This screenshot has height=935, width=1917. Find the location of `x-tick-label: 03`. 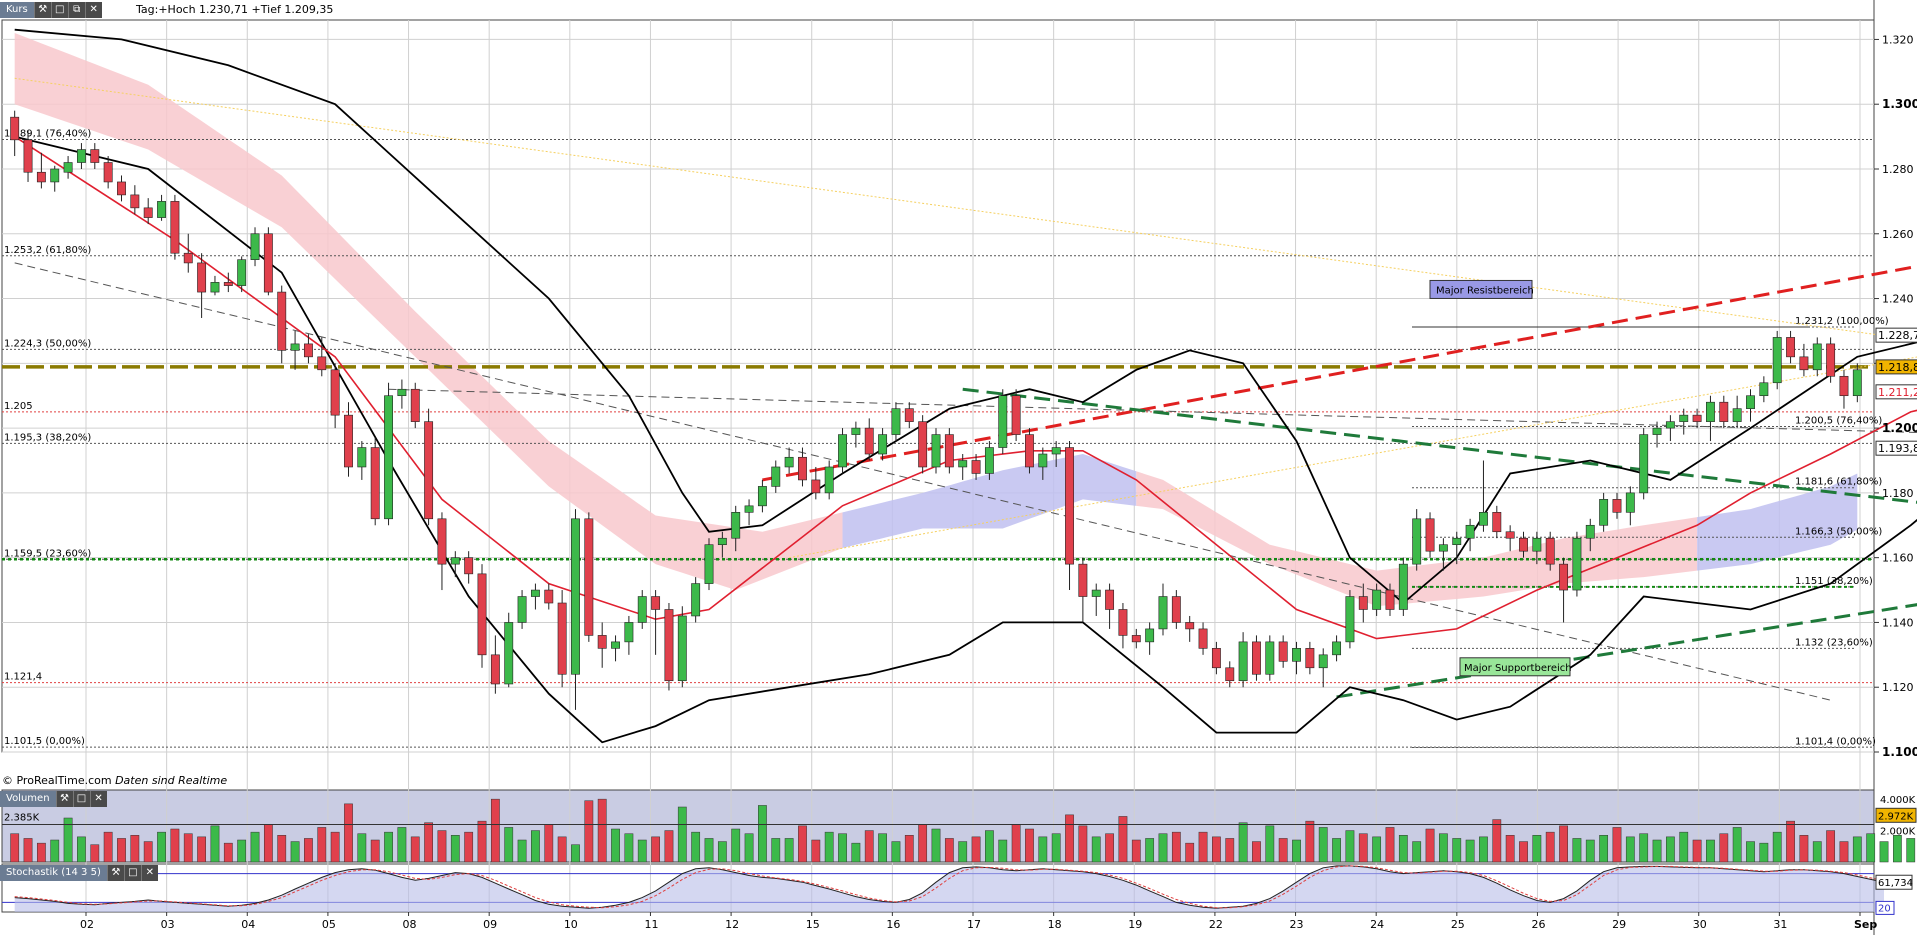

x-tick-label: 03 is located at coordinates (168, 924).